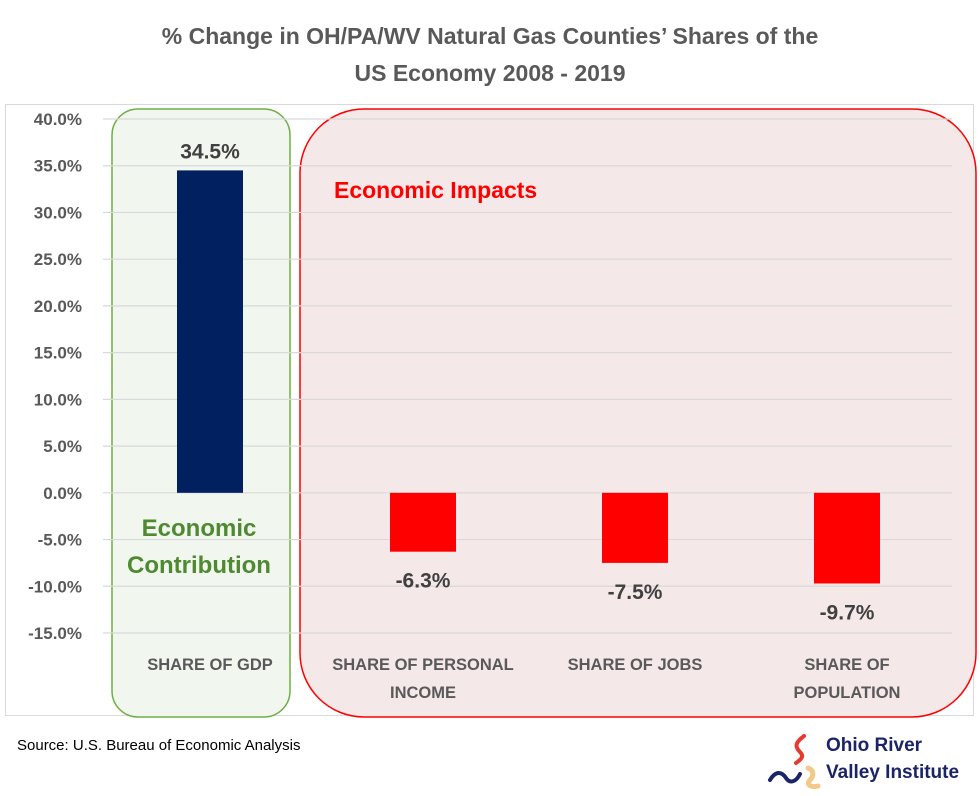 The image size is (980, 796). Describe the element at coordinates (60, 540) in the screenshot. I see `y-tick-label: -5.0%` at that location.